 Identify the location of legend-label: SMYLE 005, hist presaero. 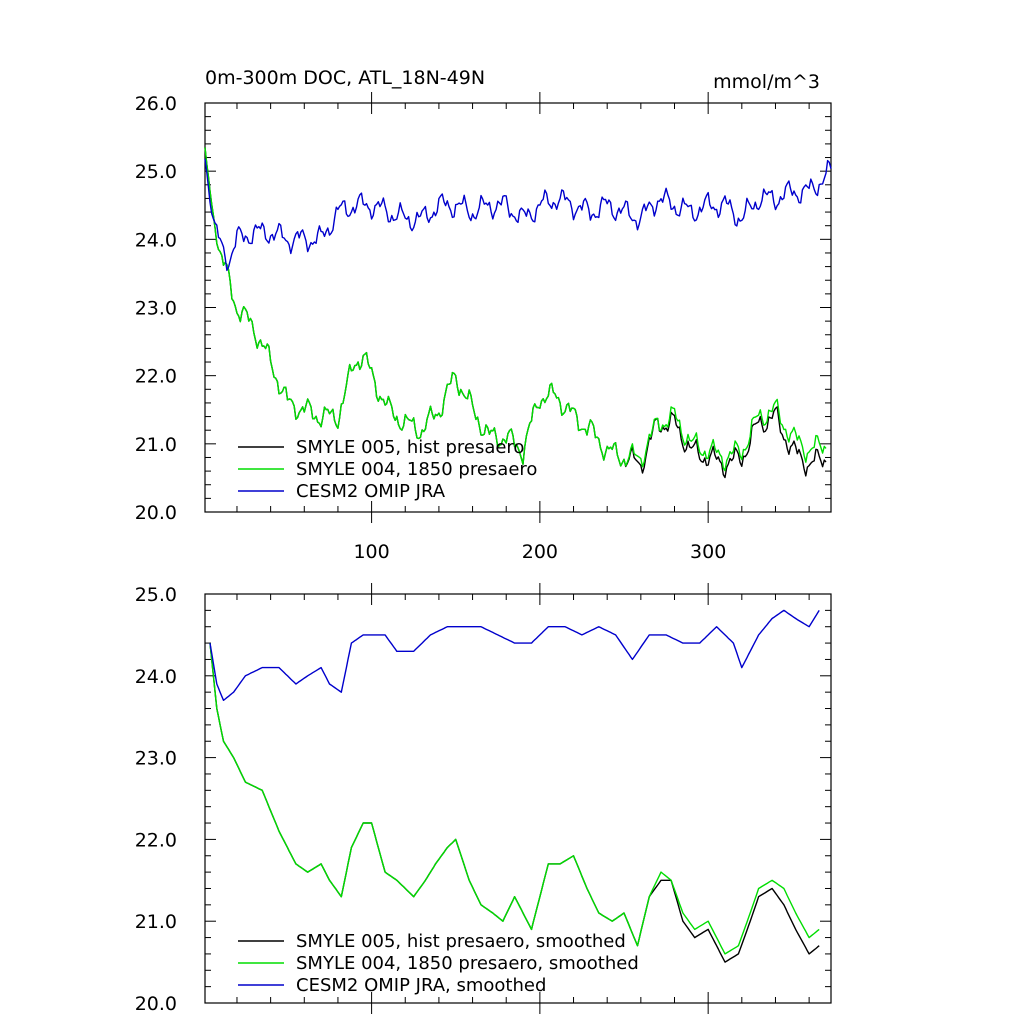
(410, 447).